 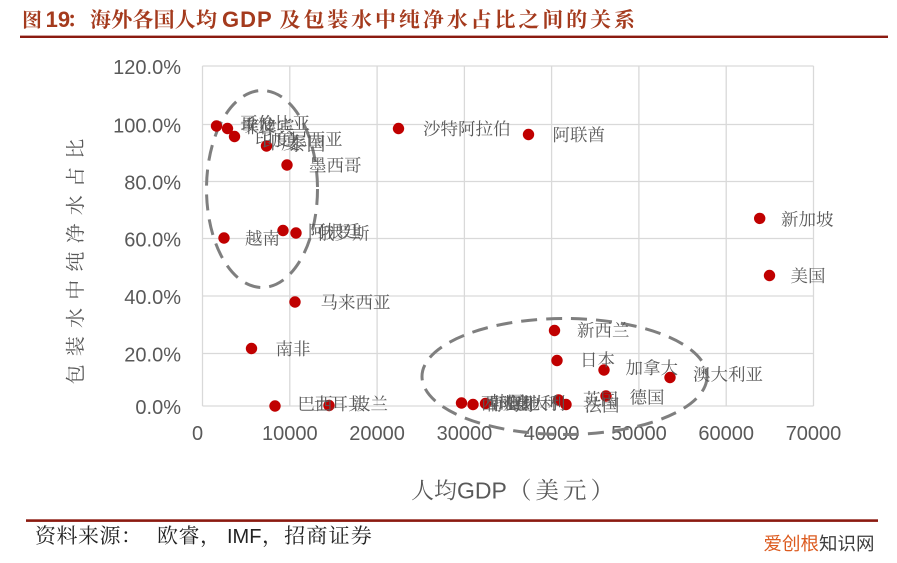 I want to click on svg-text: 40.0%, so click(x=152, y=298).